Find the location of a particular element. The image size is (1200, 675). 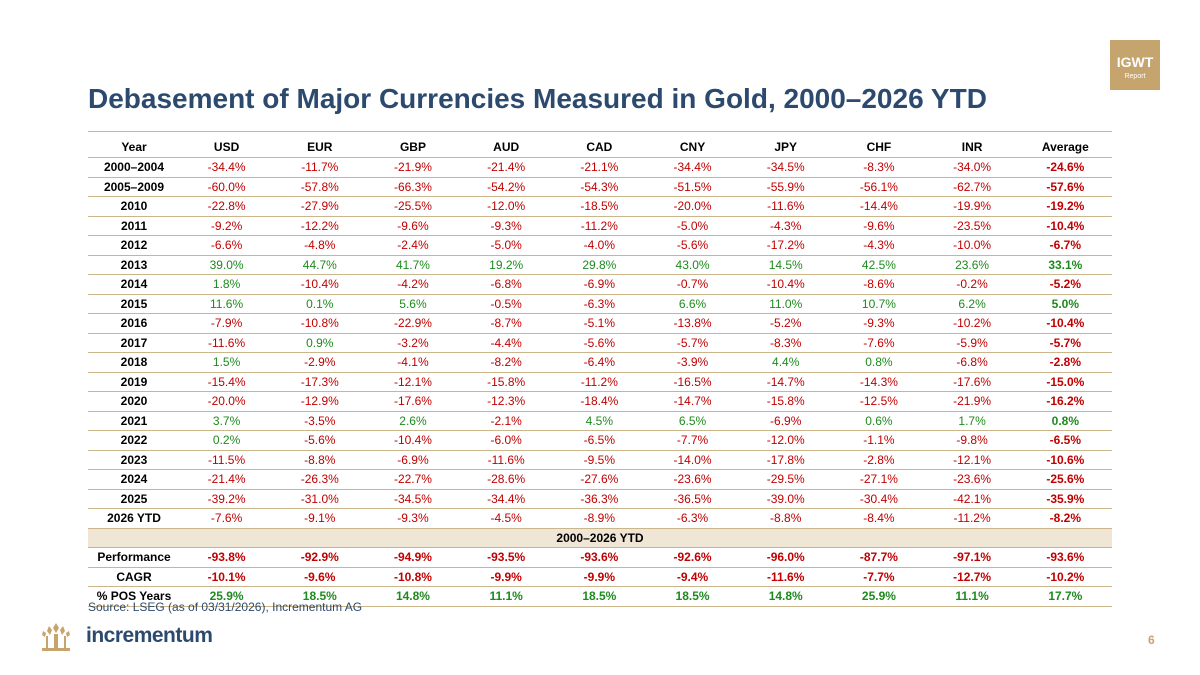

value-cell: -39.0% is located at coordinates (786, 499).